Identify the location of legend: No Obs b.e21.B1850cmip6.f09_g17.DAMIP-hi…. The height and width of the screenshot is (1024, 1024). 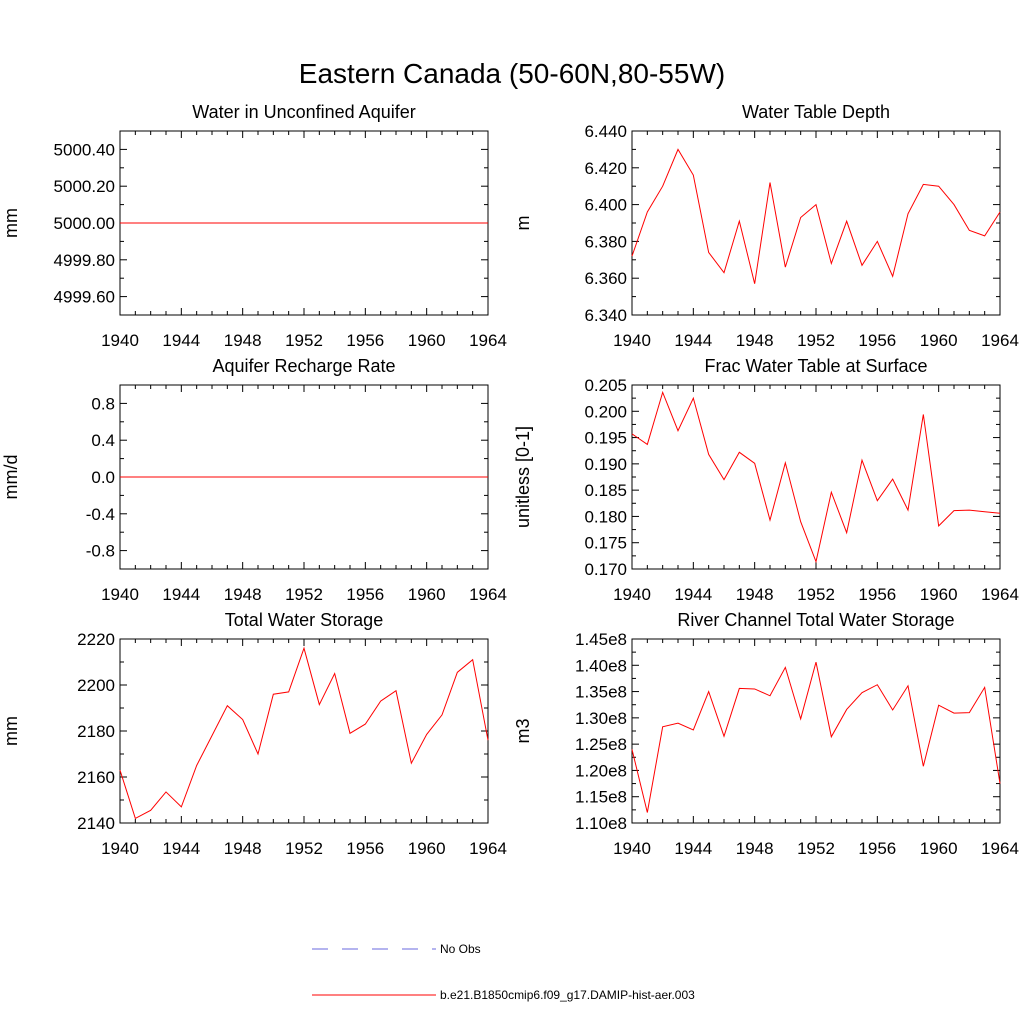
(503, 972).